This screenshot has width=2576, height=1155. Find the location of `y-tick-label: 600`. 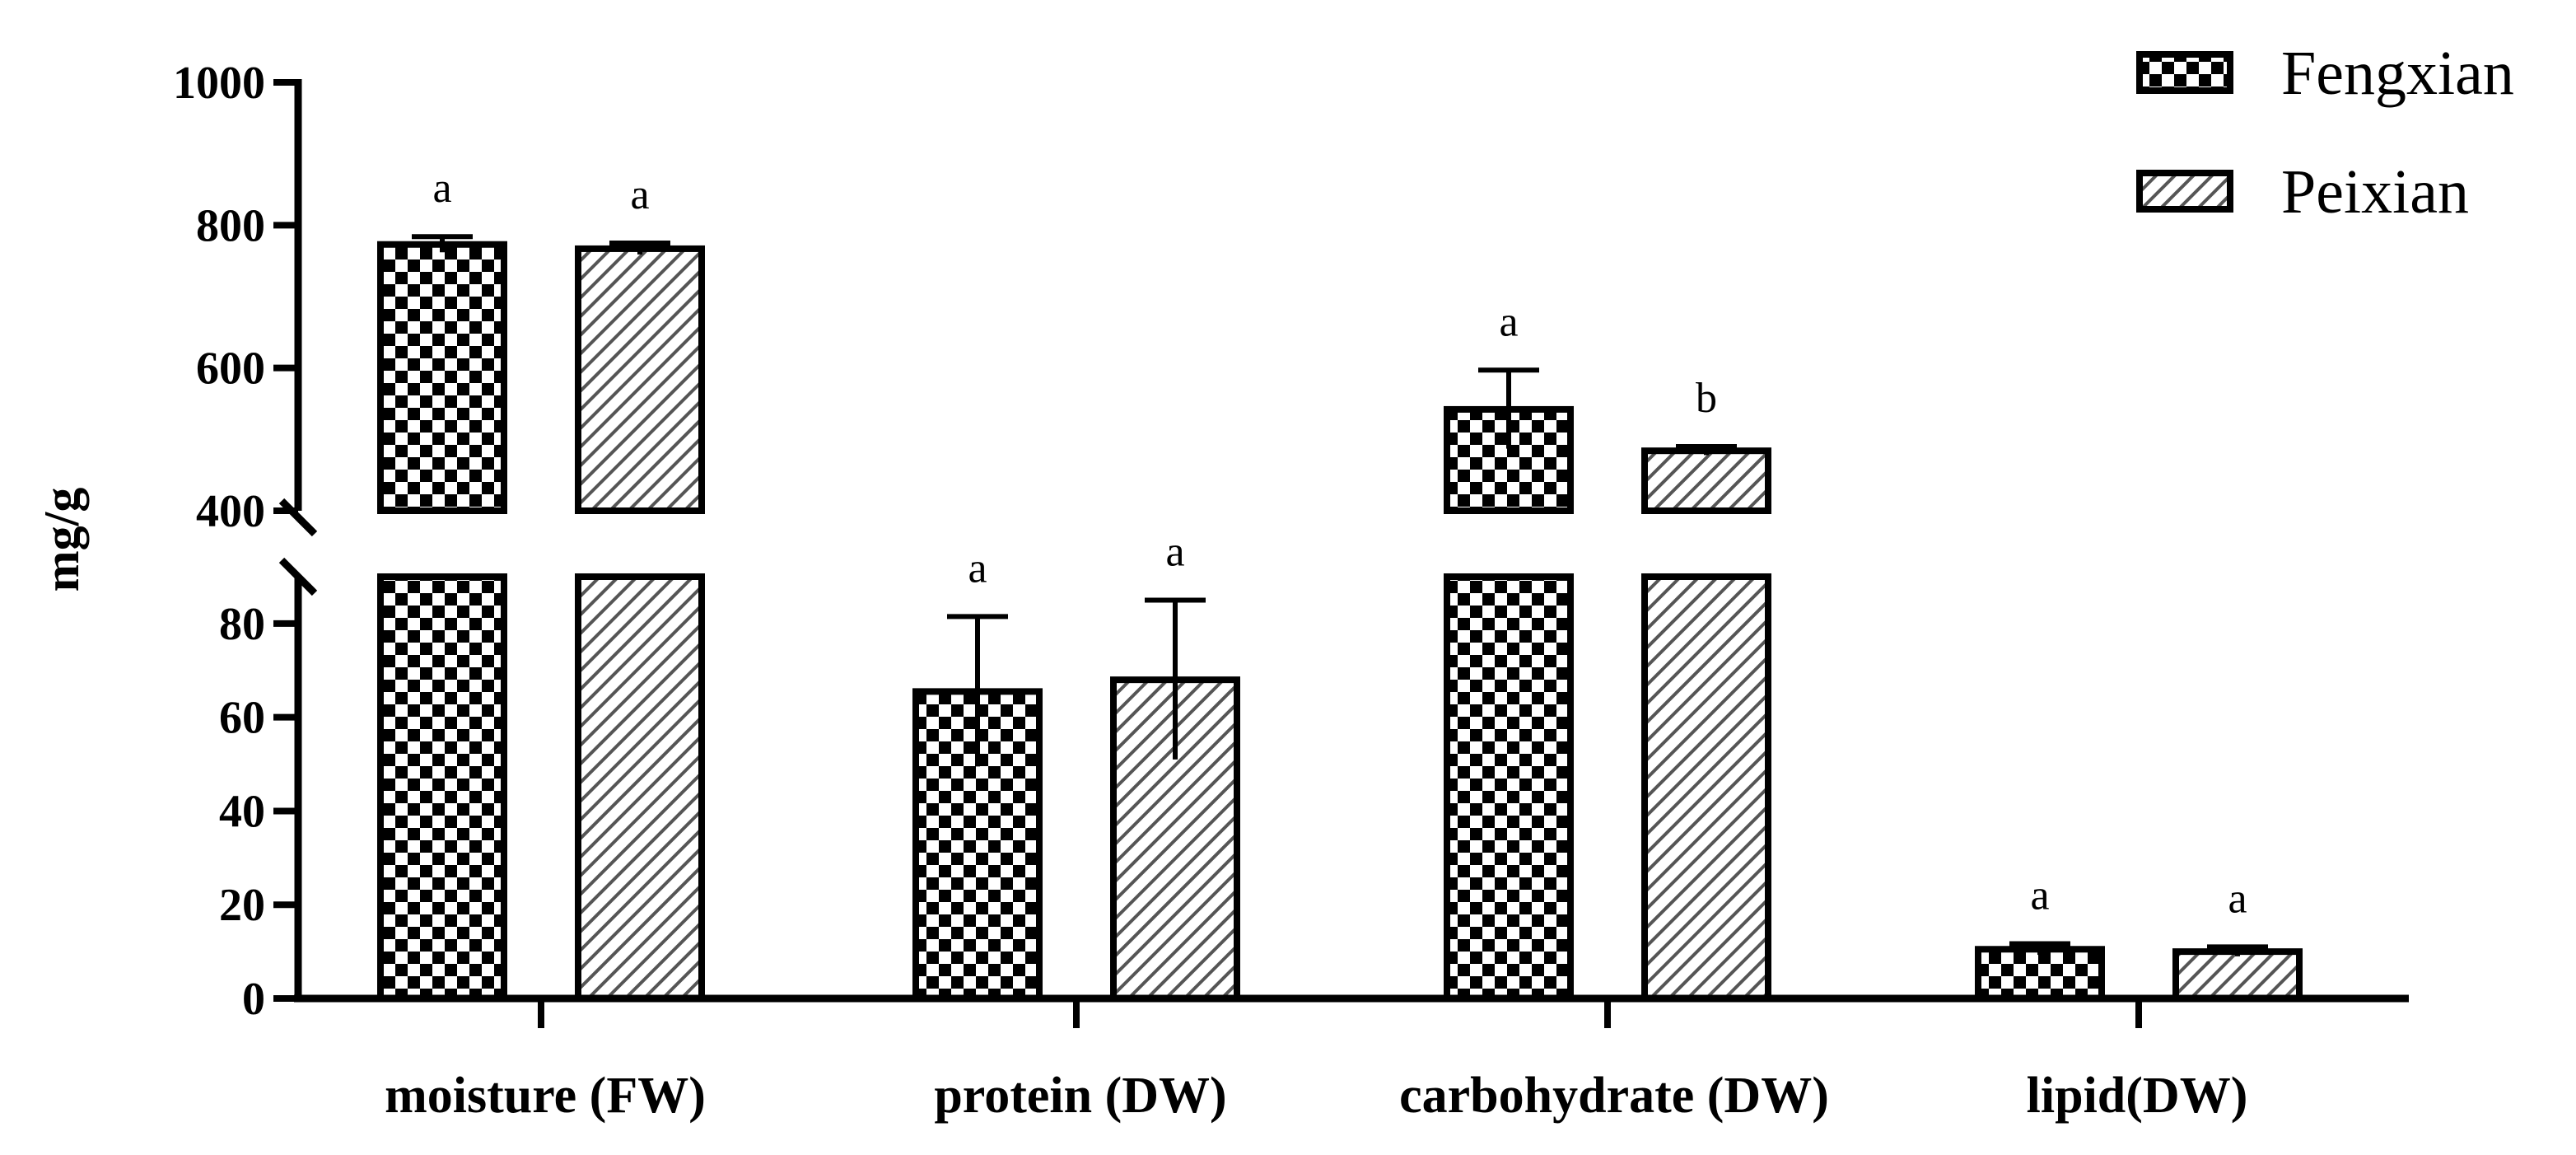

y-tick-label: 600 is located at coordinates (230, 369).